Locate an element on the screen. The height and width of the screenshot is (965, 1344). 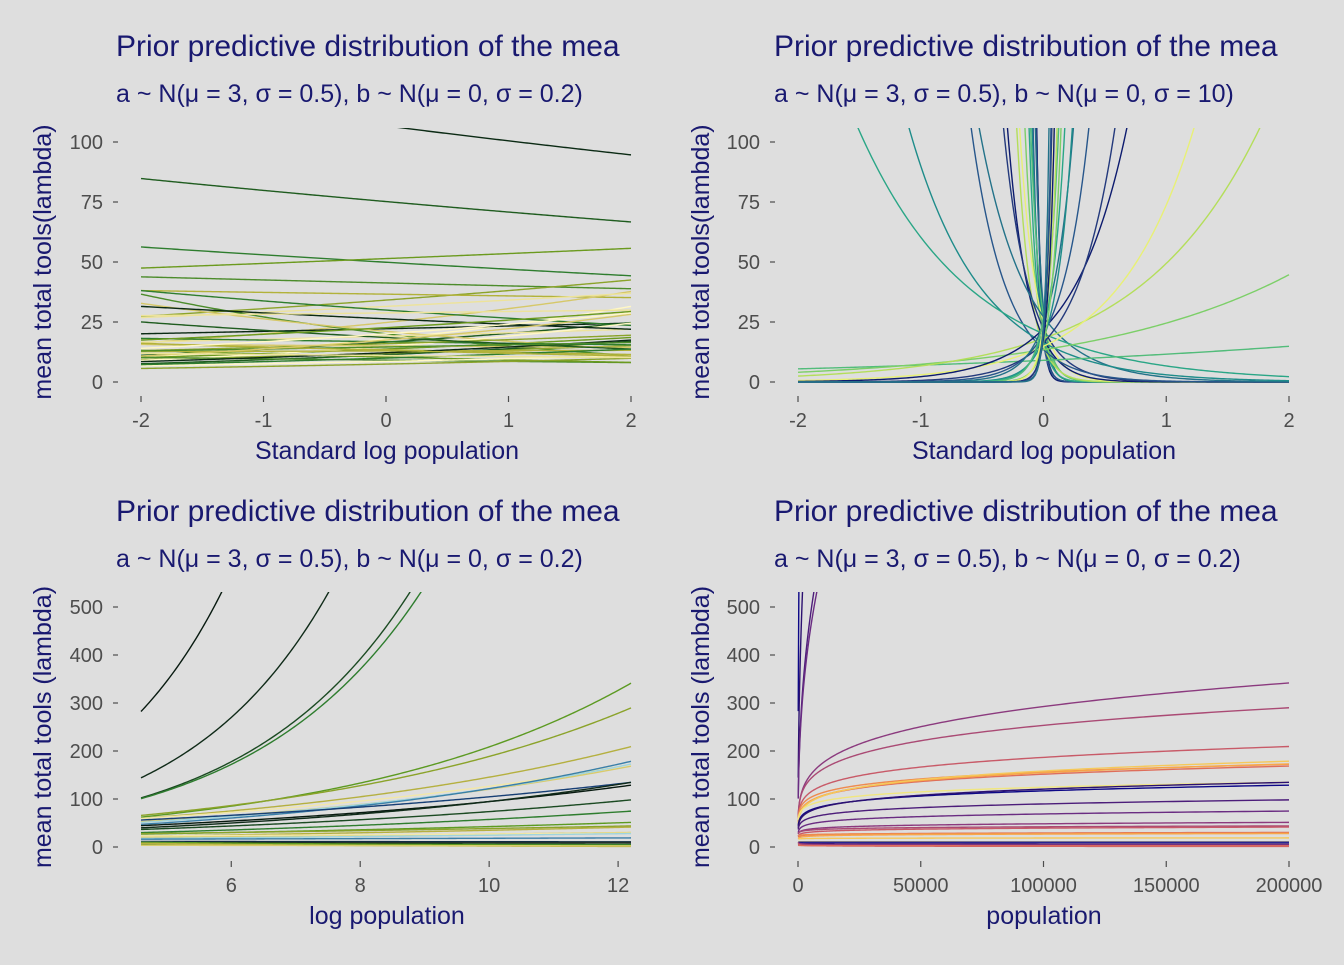
x-tick-label: 6 is located at coordinates (231, 886).